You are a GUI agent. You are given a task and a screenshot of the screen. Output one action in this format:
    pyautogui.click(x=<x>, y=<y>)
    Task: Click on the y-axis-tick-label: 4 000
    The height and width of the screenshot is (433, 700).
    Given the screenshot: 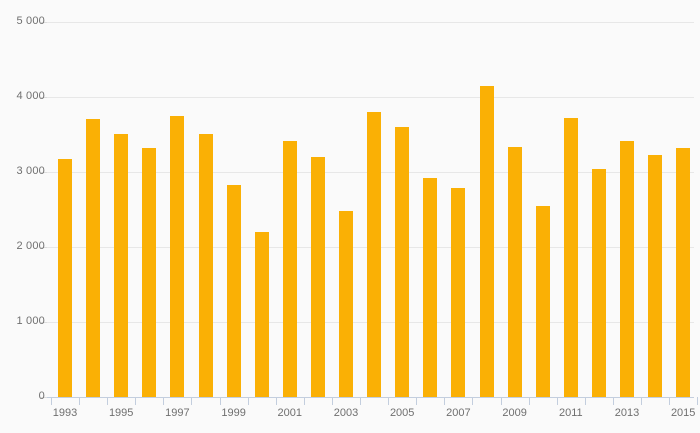 What is the action you would take?
    pyautogui.click(x=30, y=96)
    